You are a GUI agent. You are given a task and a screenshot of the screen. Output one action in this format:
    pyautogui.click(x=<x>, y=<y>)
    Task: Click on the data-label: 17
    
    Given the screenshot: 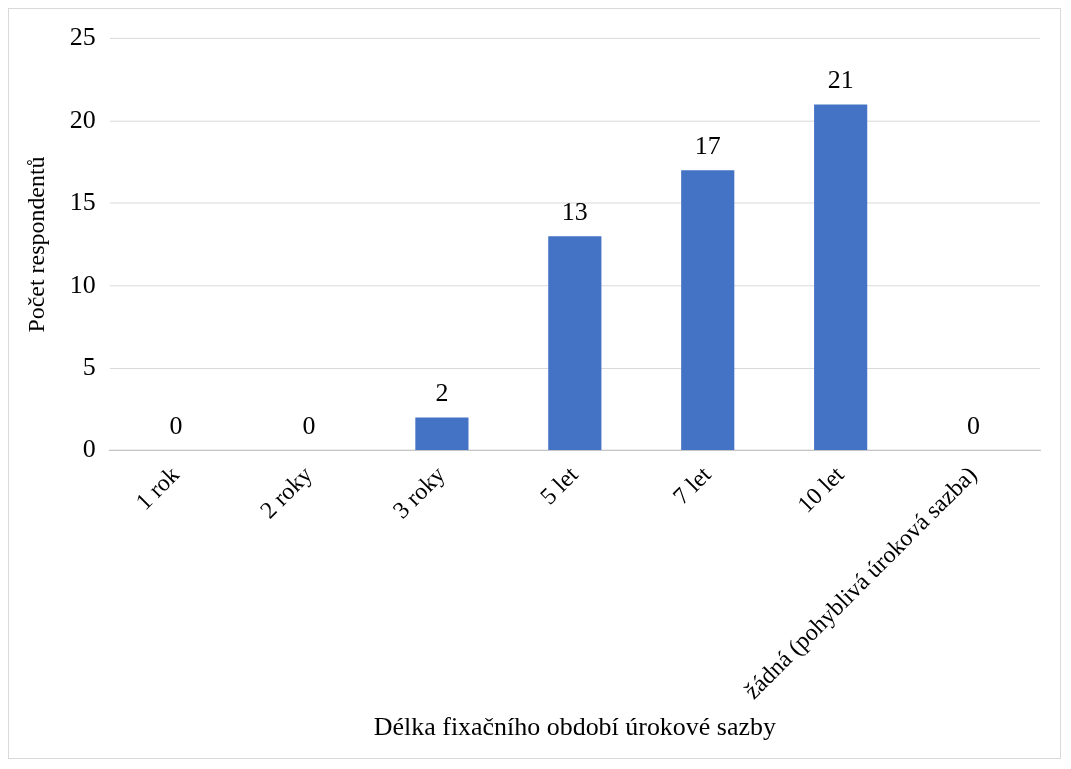 What is the action you would take?
    pyautogui.click(x=707, y=146)
    